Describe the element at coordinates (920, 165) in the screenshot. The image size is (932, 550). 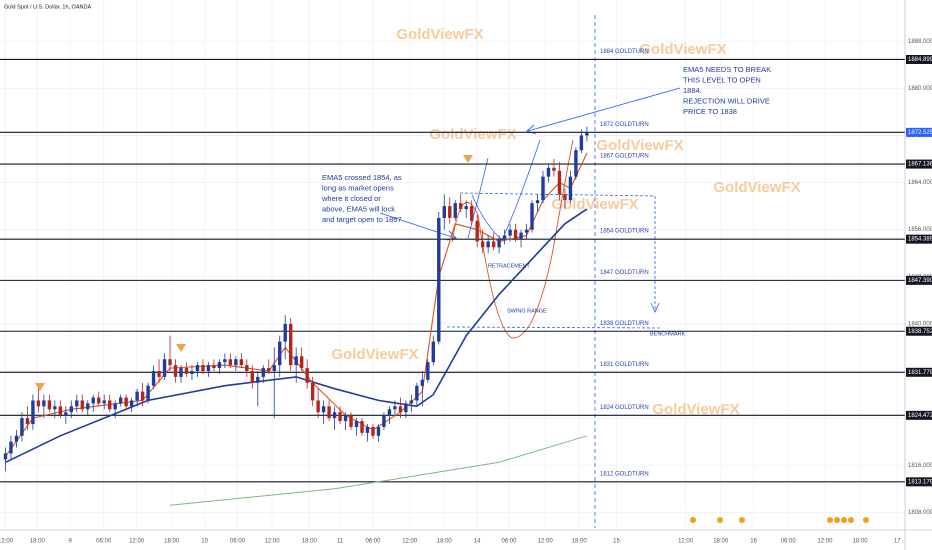
I see `price-box-label: 1867.136` at that location.